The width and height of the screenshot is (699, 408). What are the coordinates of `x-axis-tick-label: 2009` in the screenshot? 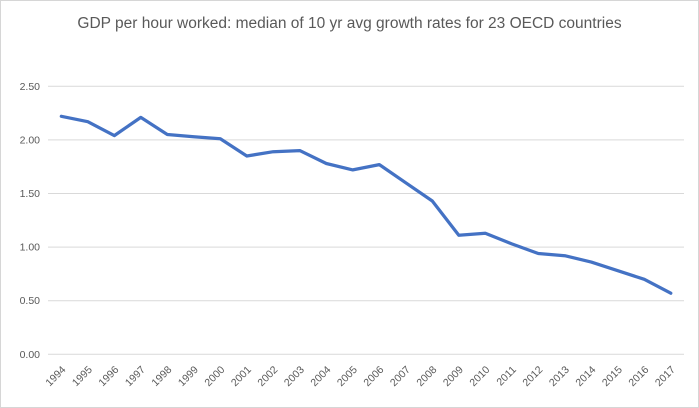 It's located at (453, 376).